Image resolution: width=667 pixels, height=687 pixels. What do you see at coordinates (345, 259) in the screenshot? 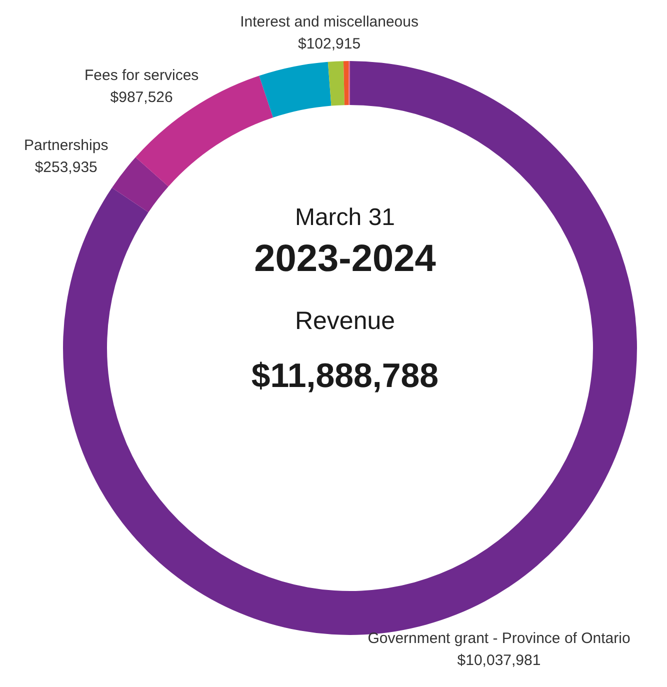
I see `text: 2023-2024` at bounding box center [345, 259].